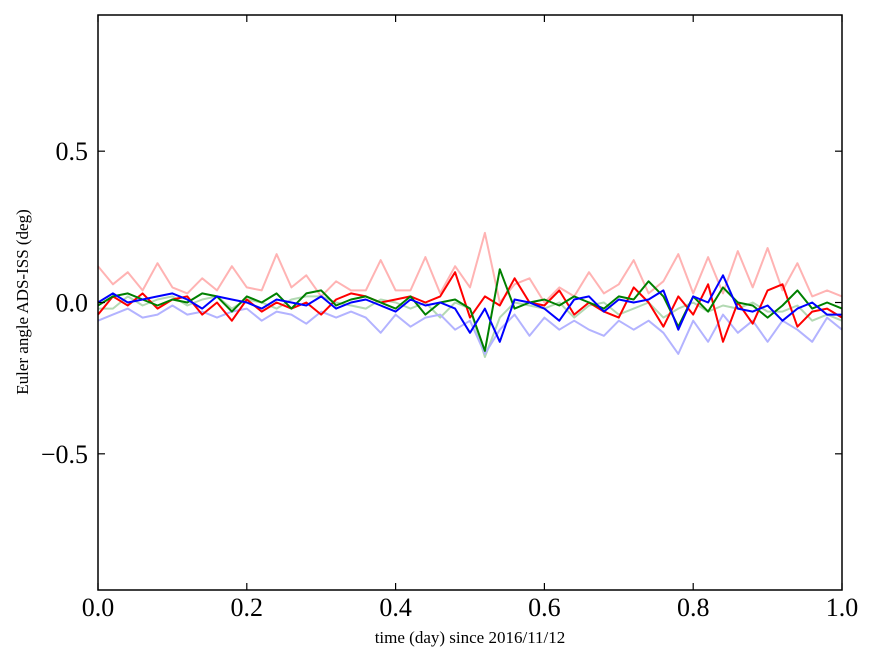  Describe the element at coordinates (842, 607) in the screenshot. I see `x-tick-label-5: 1.0` at that location.